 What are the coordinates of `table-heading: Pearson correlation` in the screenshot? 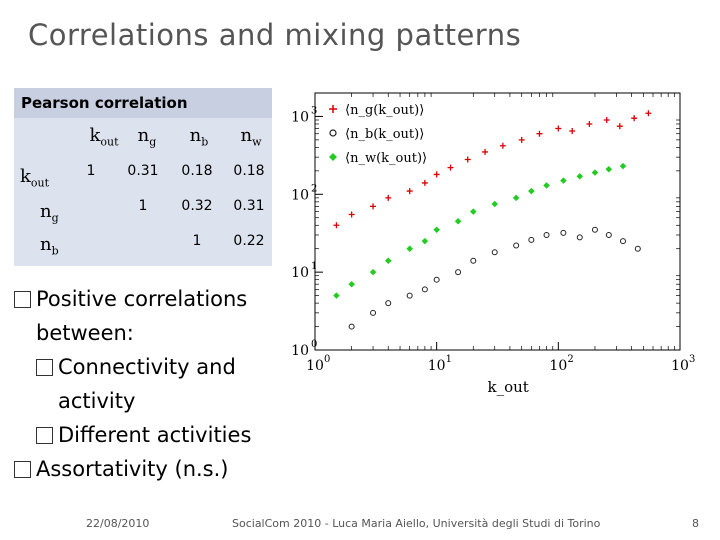 It's located at (143, 103).